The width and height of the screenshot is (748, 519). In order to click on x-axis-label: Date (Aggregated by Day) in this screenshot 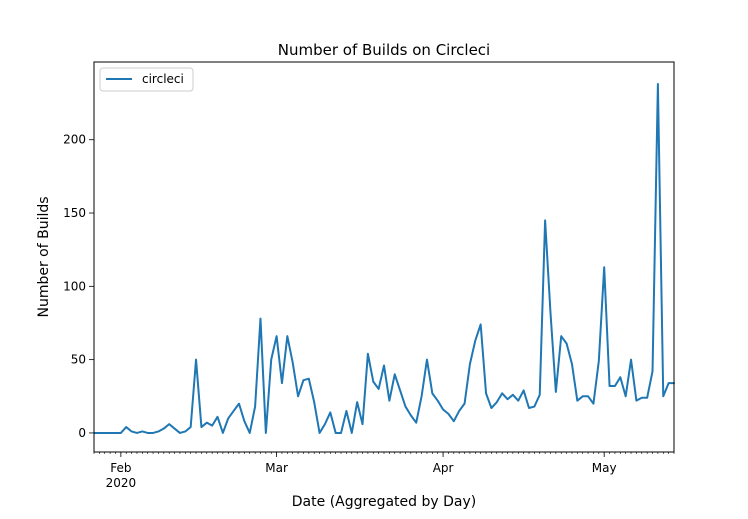, I will do `click(384, 502)`.